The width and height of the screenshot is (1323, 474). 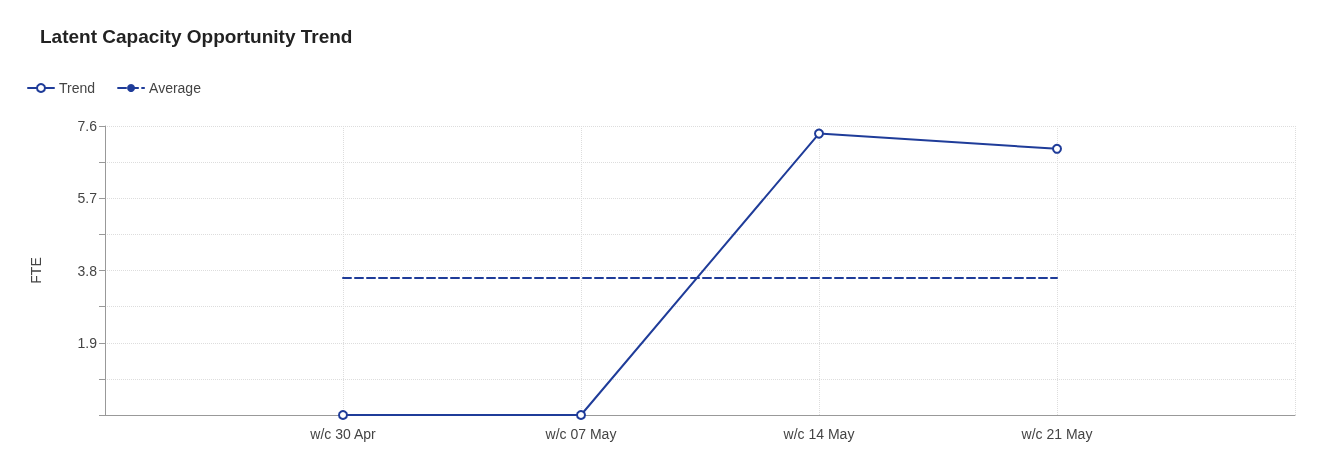 I want to click on x-tick-label: w/c 30 Apr, so click(x=343, y=434).